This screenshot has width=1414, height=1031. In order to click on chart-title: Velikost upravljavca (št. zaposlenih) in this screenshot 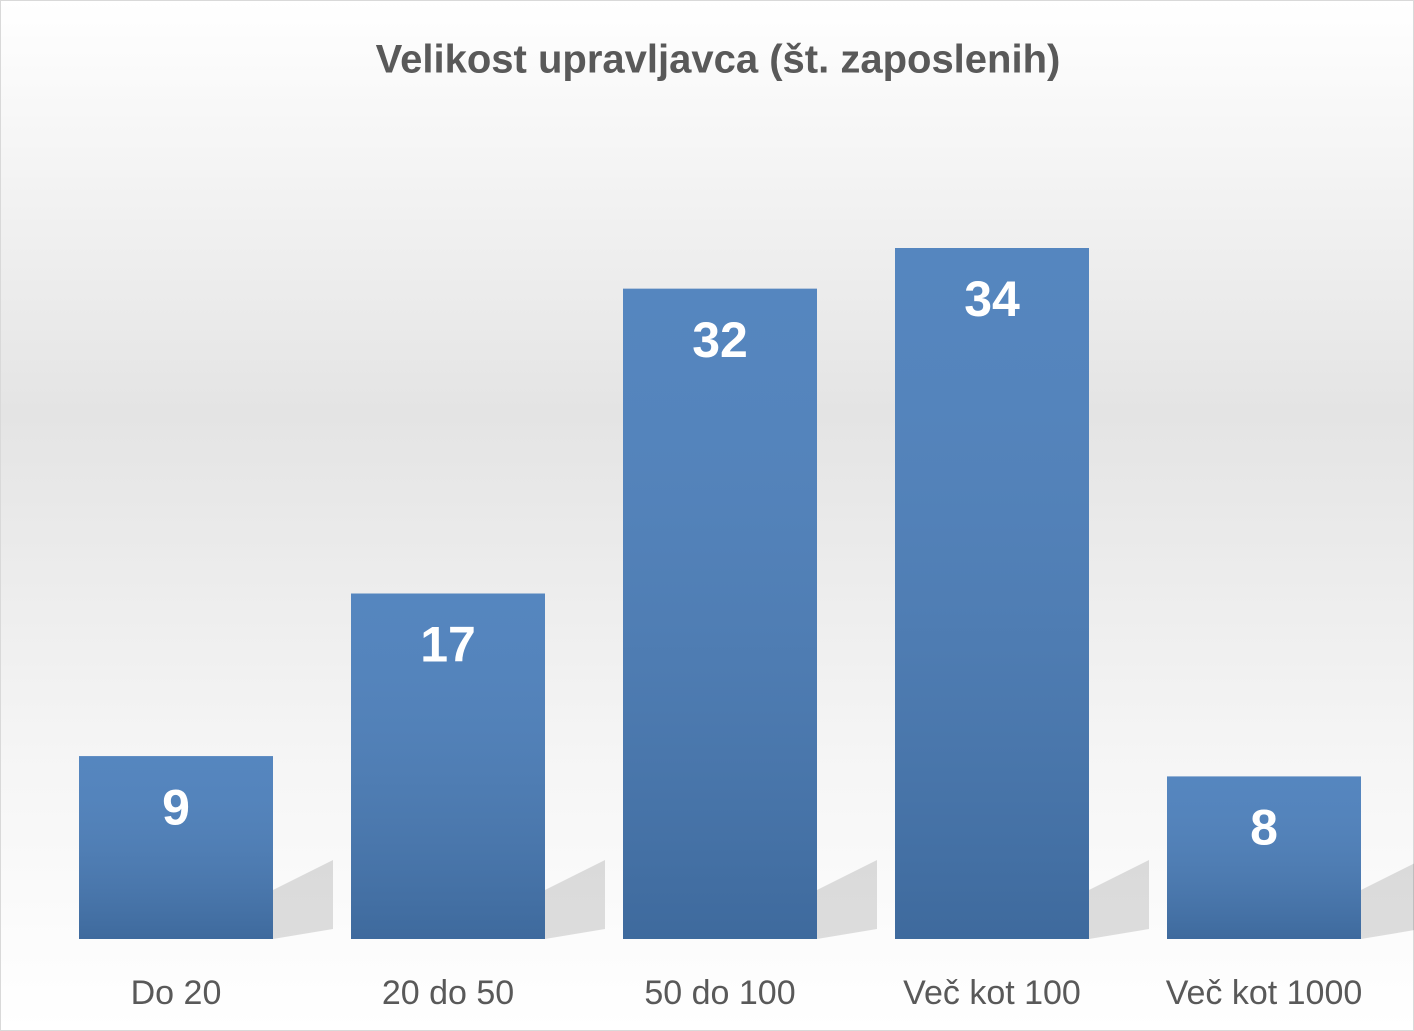, I will do `click(718, 60)`.